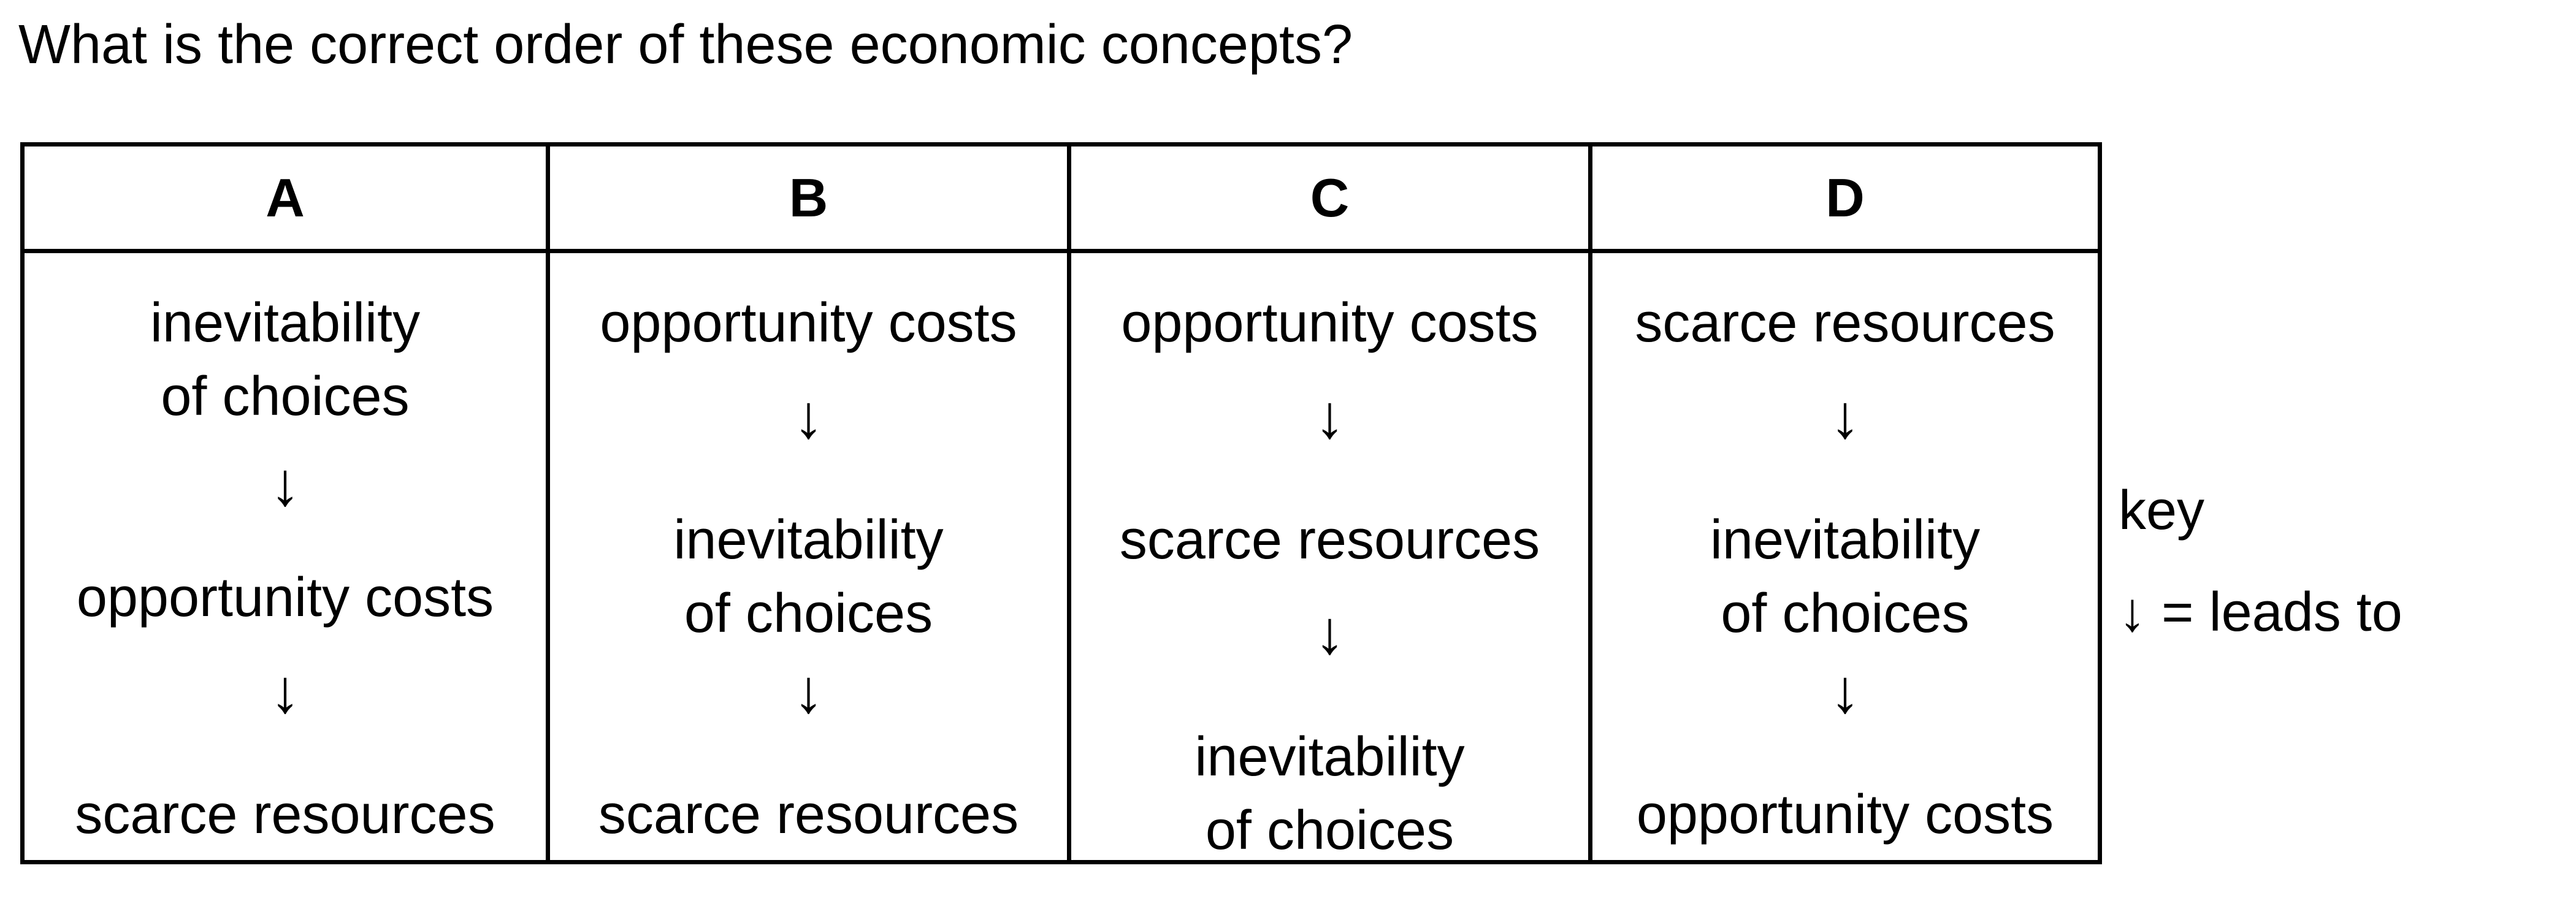 The image size is (2576, 898). Describe the element at coordinates (285, 323) in the screenshot. I see `concept-a-1-line1: inevitability` at that location.